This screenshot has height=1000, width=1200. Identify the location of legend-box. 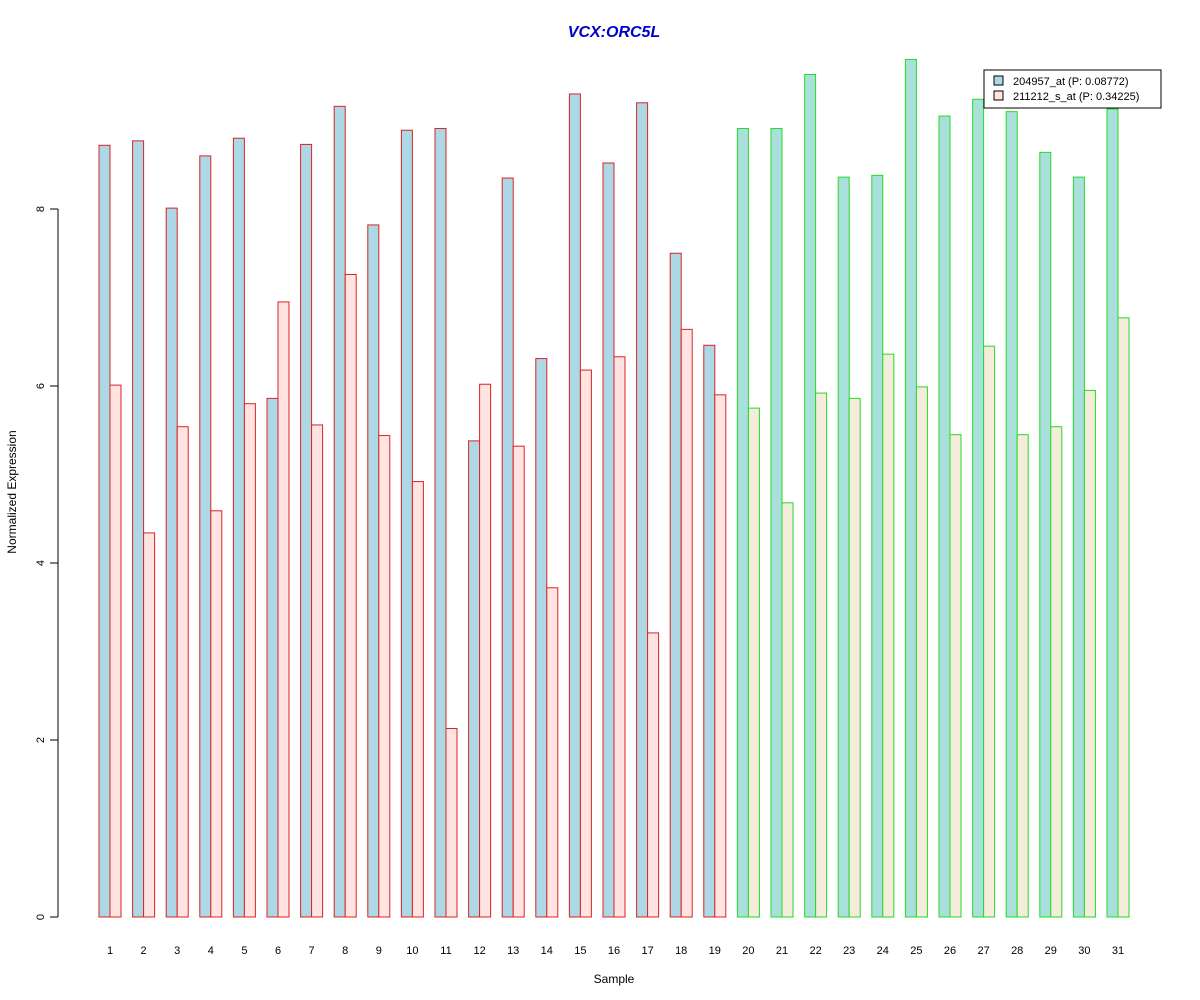
(1072, 89).